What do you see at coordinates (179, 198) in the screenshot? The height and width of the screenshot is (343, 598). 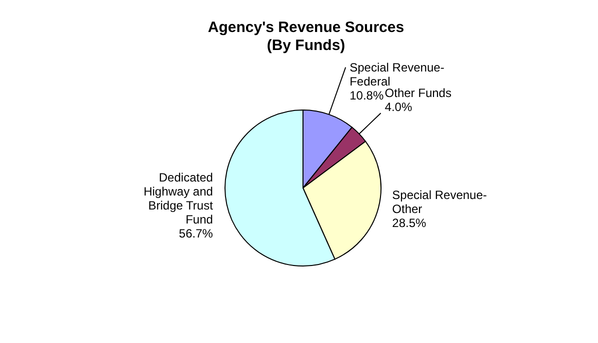 I see `slice-label: Dedicated Highway and Bridge Trust Fund` at bounding box center [179, 198].